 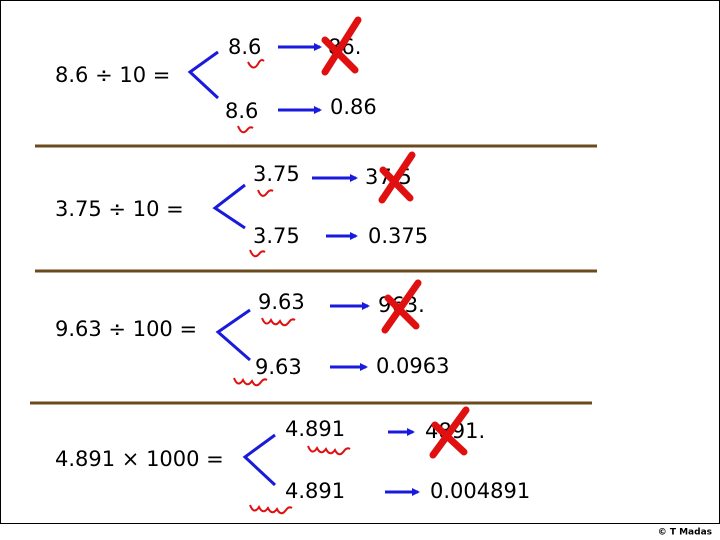 What do you see at coordinates (139, 459) in the screenshot?
I see `expression: 4.891 × 1000 =` at bounding box center [139, 459].